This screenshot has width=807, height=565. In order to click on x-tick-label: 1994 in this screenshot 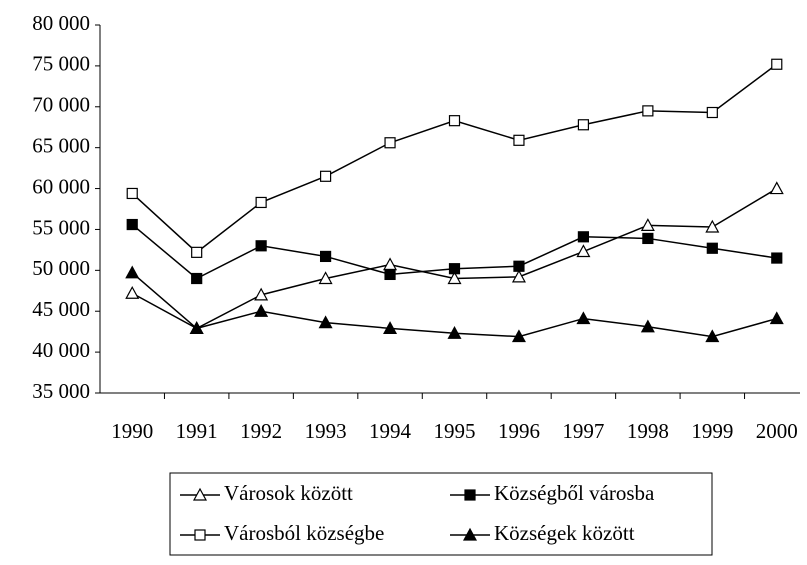, I will do `click(390, 431)`.